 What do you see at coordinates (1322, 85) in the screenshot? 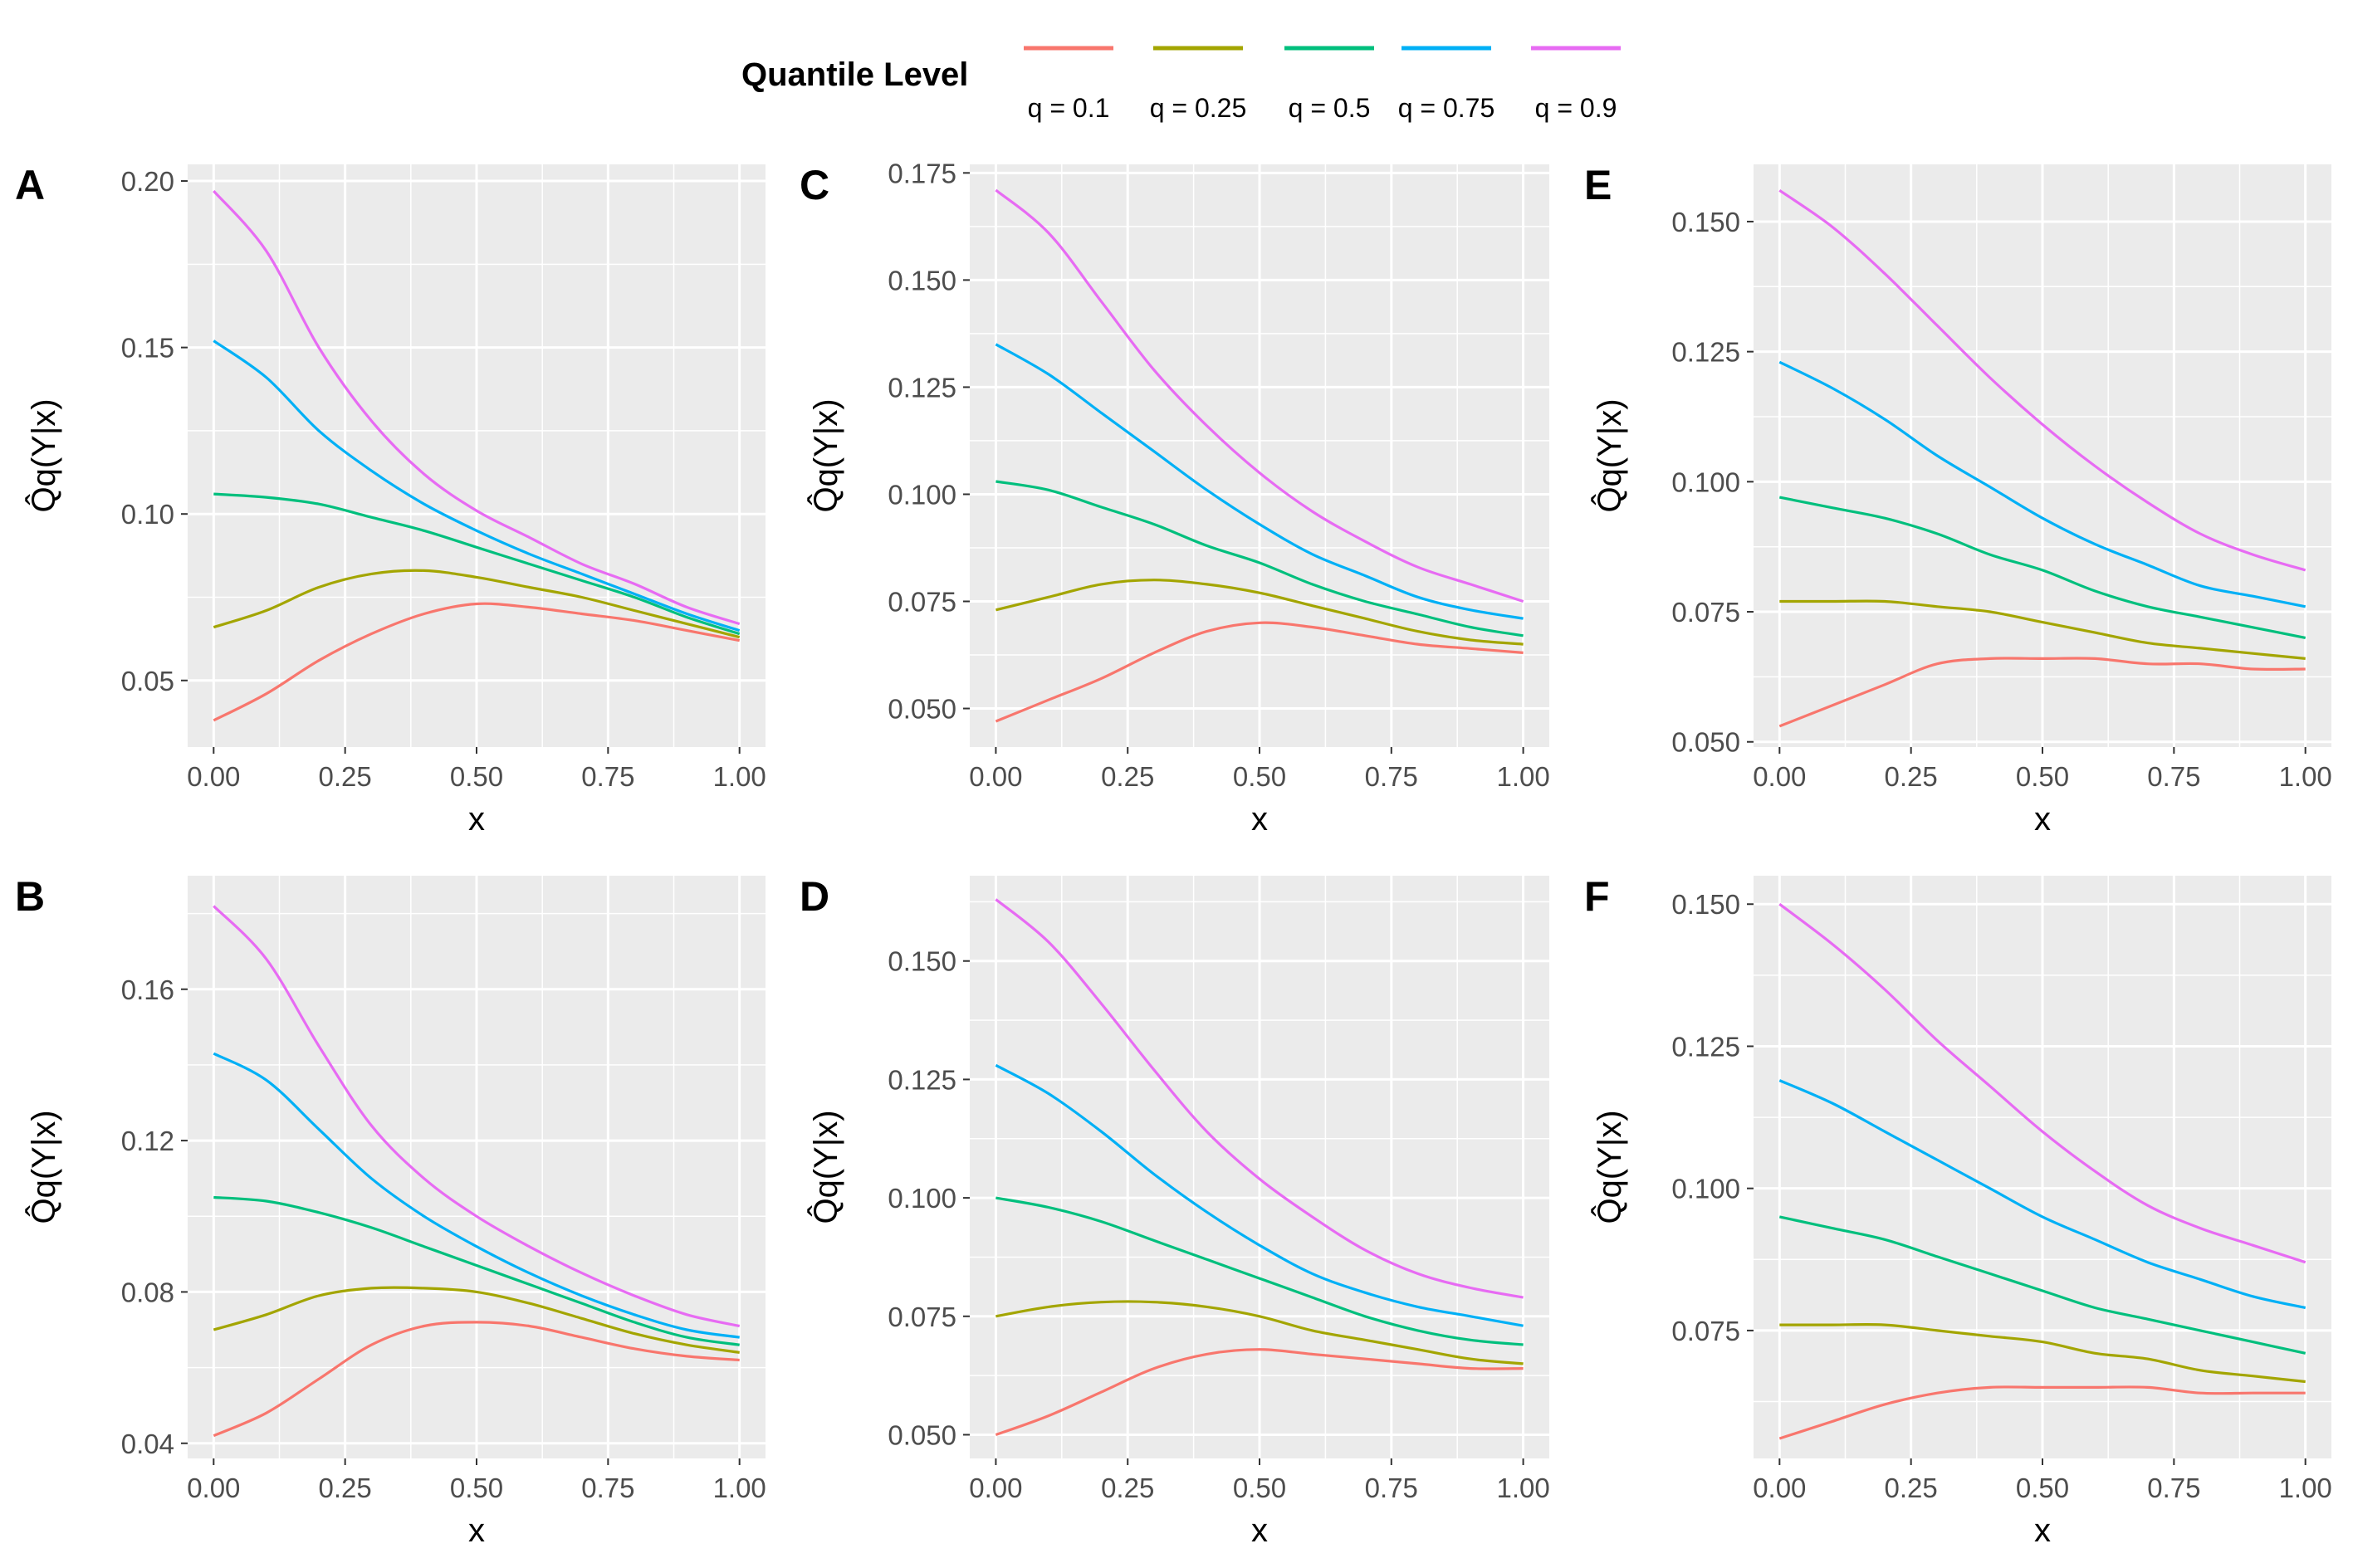
I see `legend-items: q = 0.1 q = 0.25 q = 0.5 q = 0.75 q = 0.9` at bounding box center [1322, 85].